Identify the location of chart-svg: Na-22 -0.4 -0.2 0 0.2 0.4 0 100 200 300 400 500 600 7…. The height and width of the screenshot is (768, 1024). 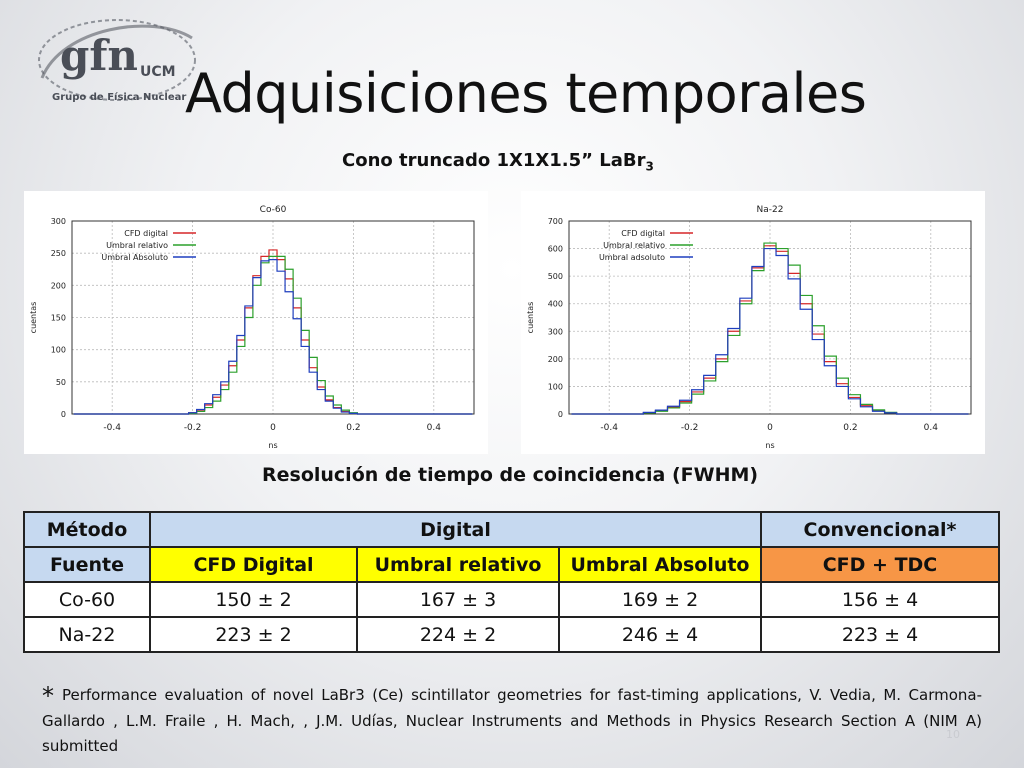
(749, 327).